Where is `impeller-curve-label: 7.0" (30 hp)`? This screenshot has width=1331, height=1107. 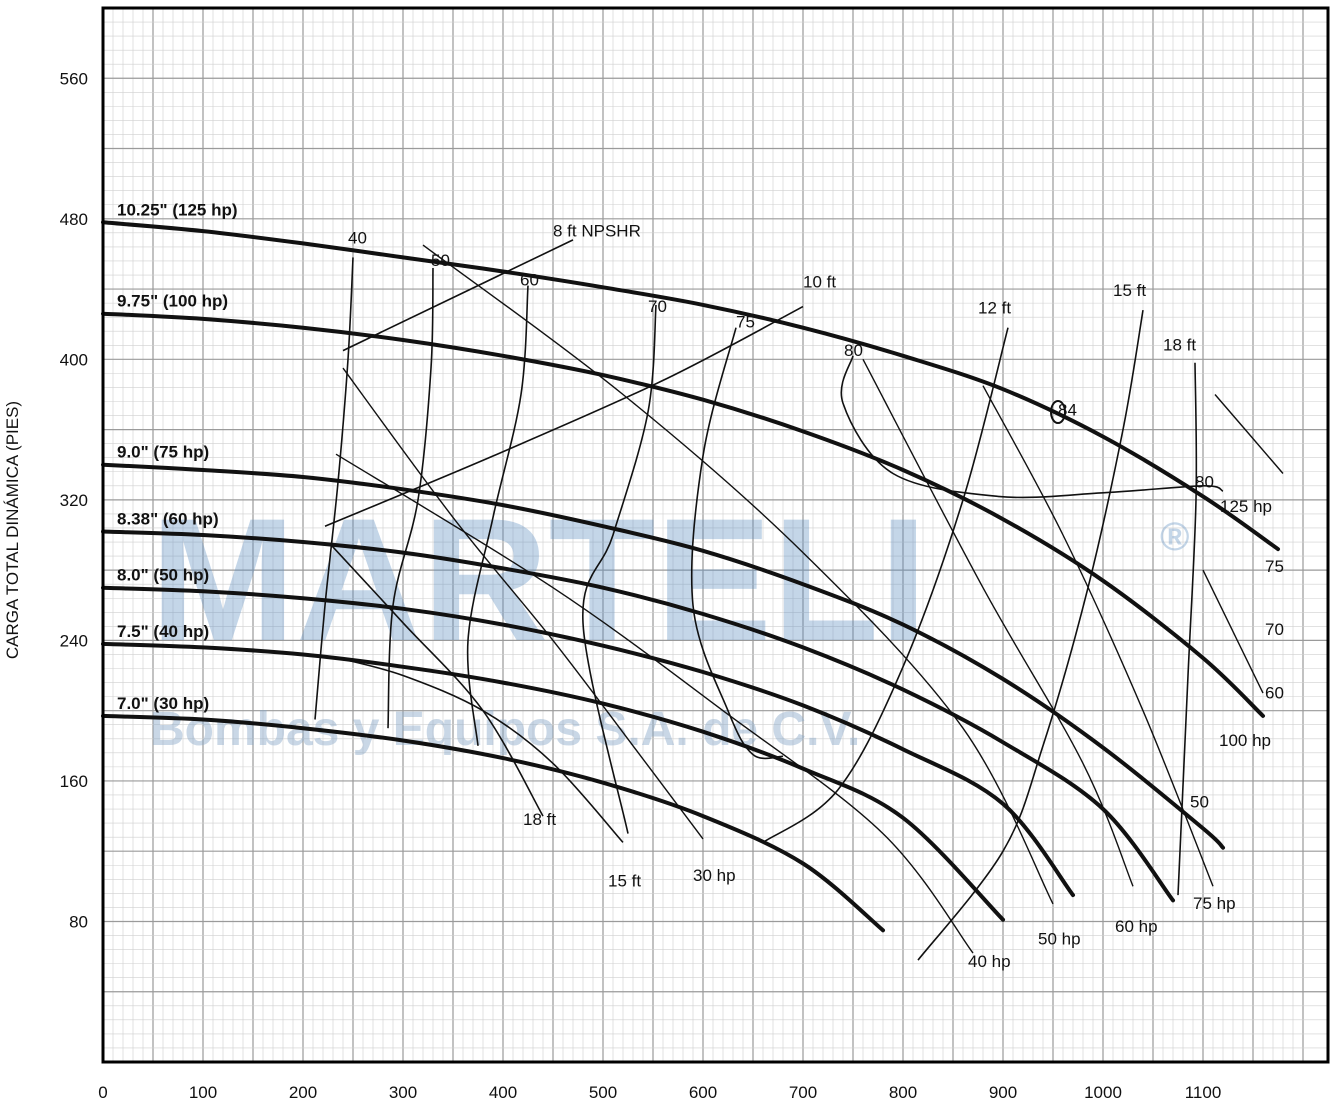 impeller-curve-label: 7.0" (30 hp) is located at coordinates (163, 703).